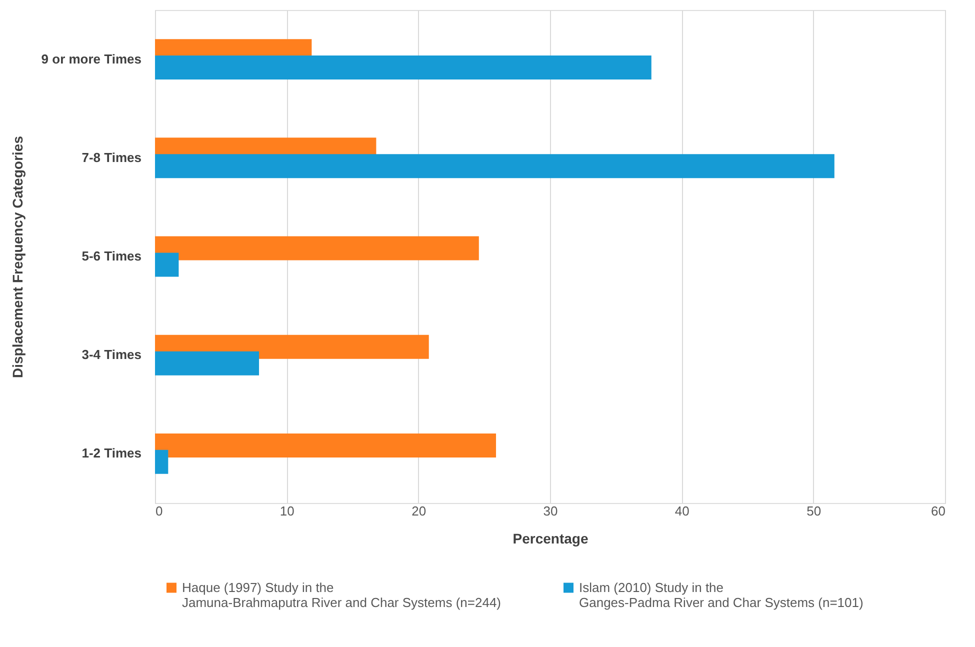 The height and width of the screenshot is (647, 975). Describe the element at coordinates (550, 538) in the screenshot. I see `x-axis-title: Percentage` at that location.